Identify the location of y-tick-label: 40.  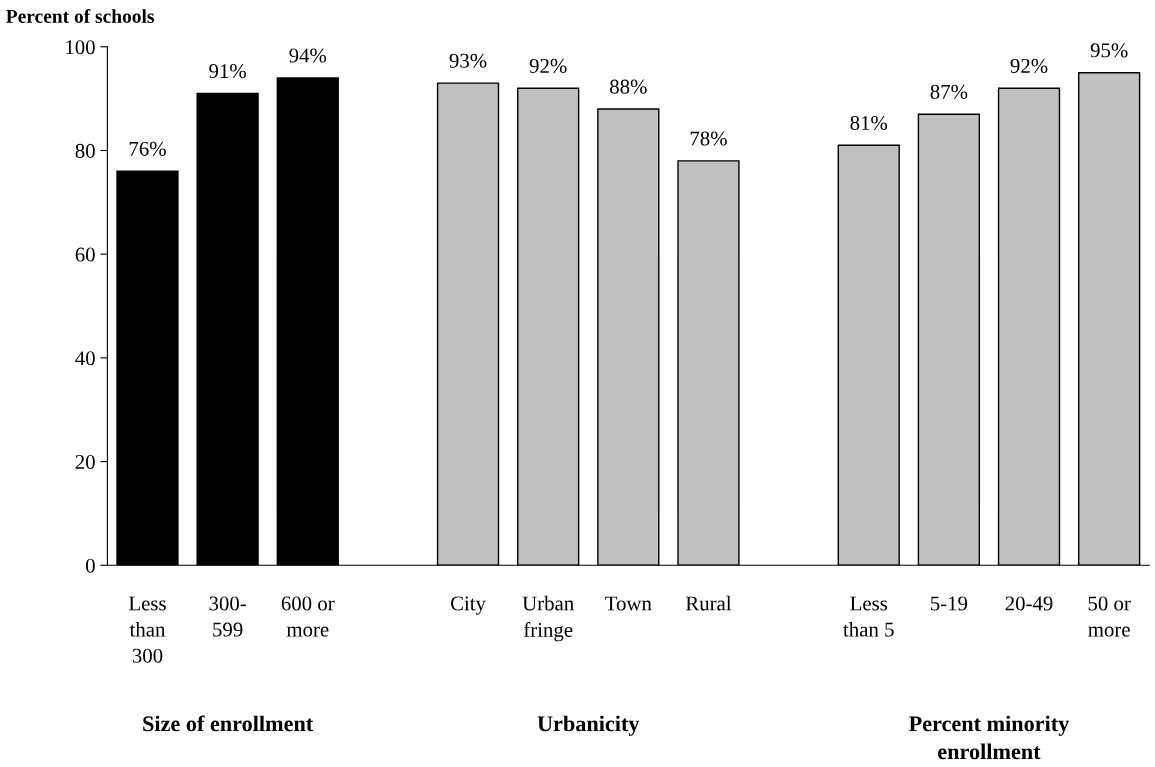
(85, 358).